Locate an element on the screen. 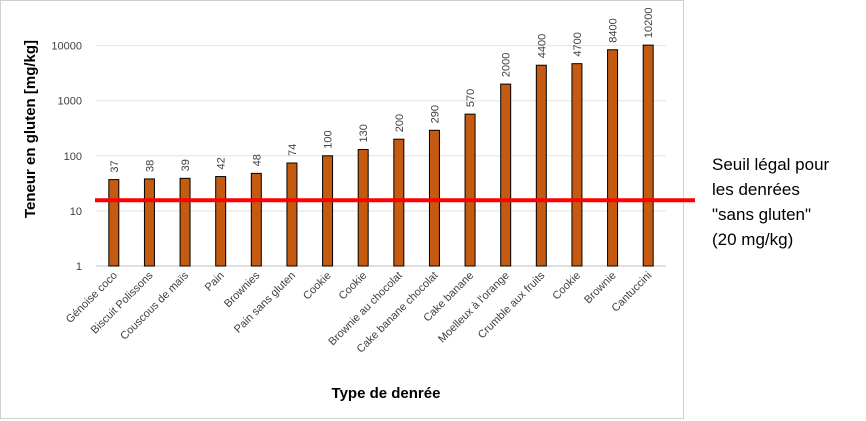 The image size is (866, 421). x-tick-label: Pain sans gluten is located at coordinates (265, 303).